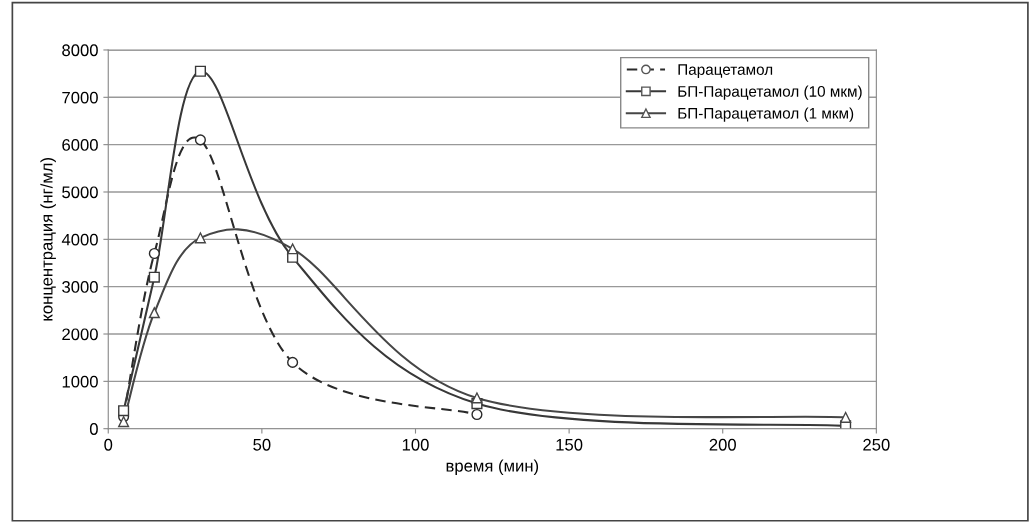  I want to click on x-tick-label: 250, so click(876, 444).